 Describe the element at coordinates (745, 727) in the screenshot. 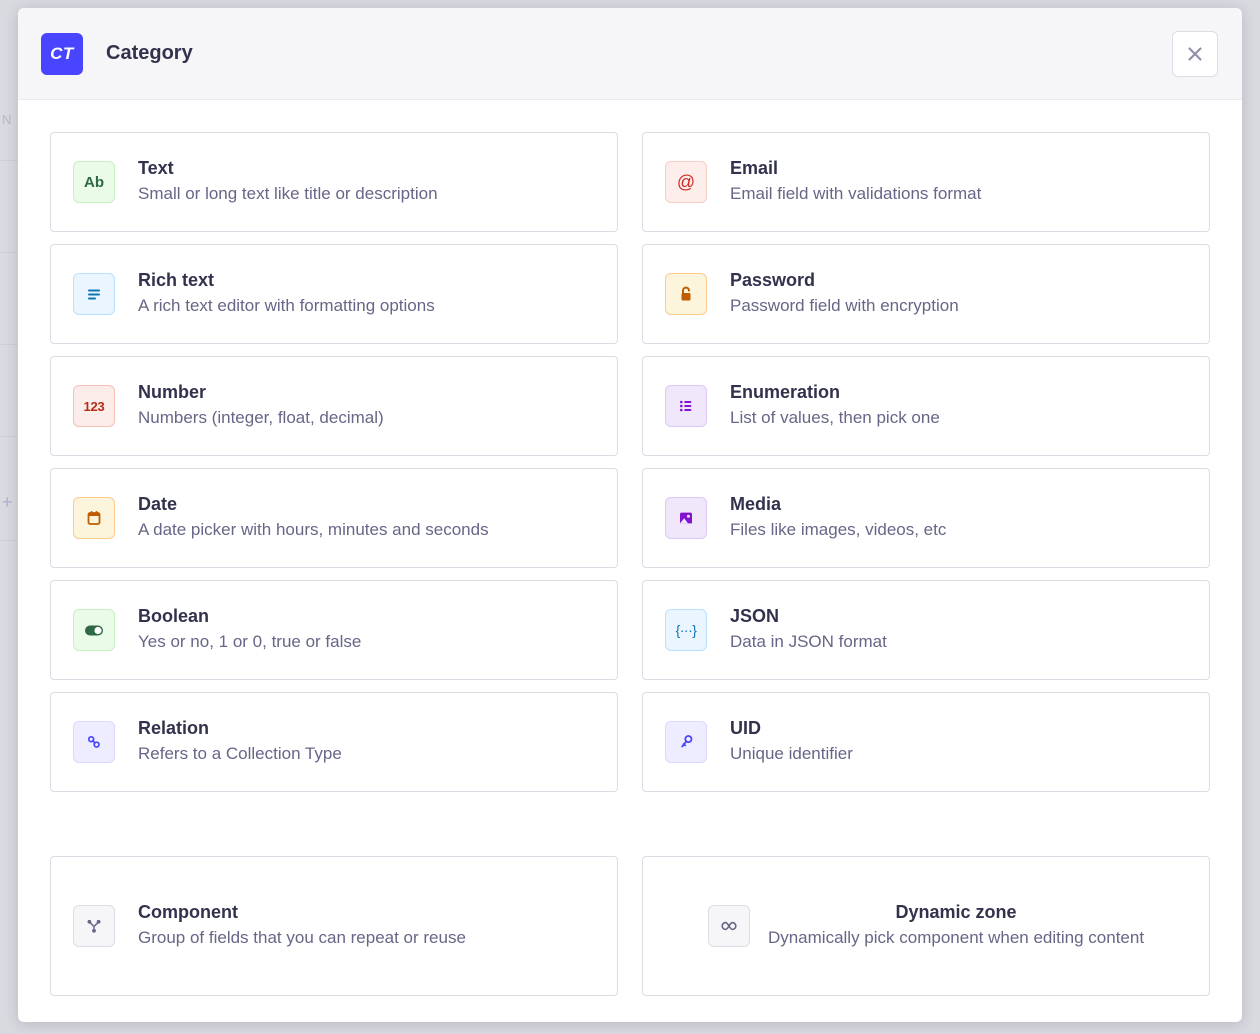

I see `card-title: UID` at that location.